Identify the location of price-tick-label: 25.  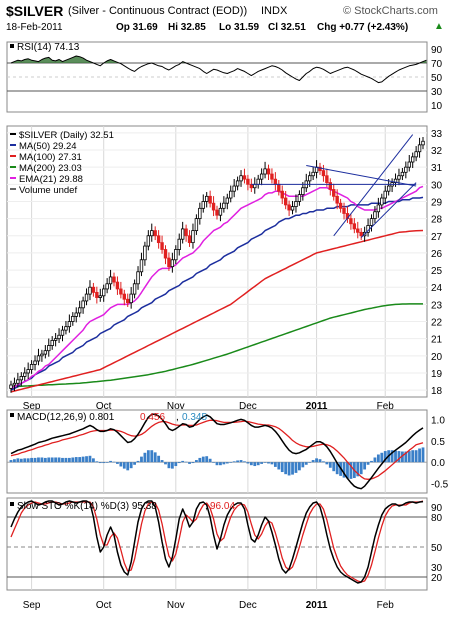
(437, 271).